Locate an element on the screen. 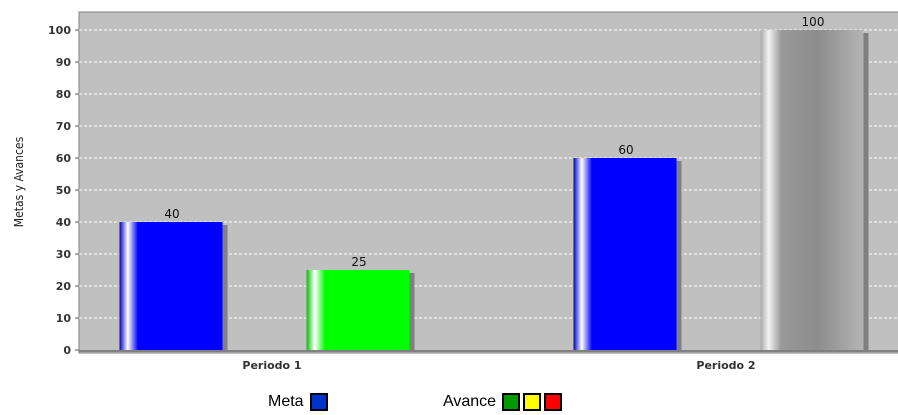 The image size is (898, 415). legend-label-avance: Avance is located at coordinates (470, 401).